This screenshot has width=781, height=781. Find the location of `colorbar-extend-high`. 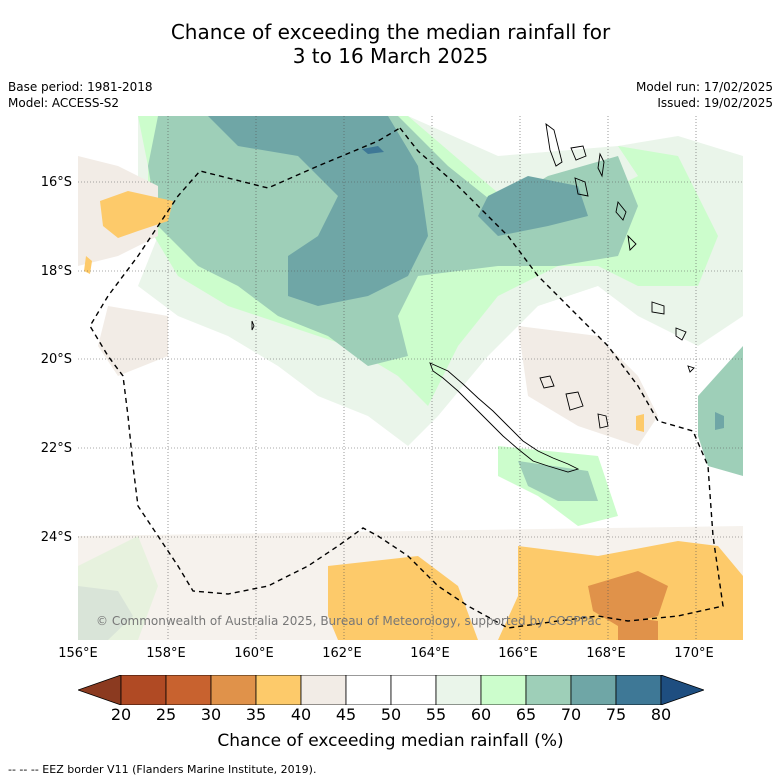

colorbar-extend-high is located at coordinates (682, 690).